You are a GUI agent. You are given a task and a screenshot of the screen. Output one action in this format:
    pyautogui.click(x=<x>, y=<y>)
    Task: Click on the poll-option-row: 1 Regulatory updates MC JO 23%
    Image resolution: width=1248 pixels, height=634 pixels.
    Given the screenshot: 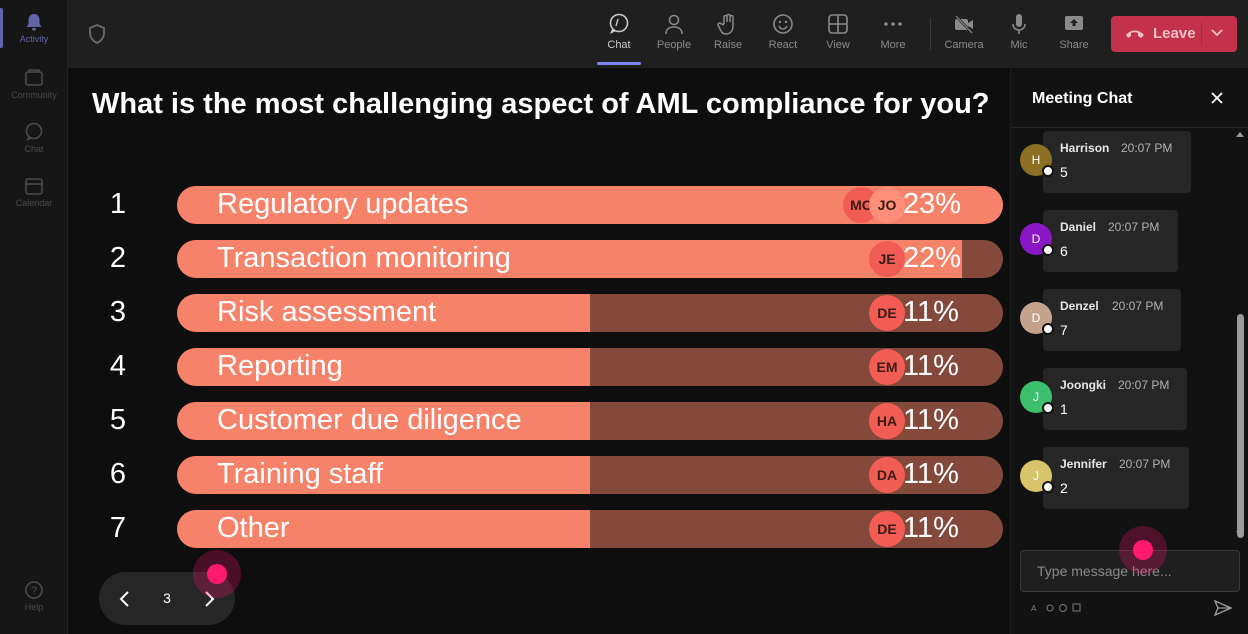 What is the action you would take?
    pyautogui.click(x=539, y=205)
    